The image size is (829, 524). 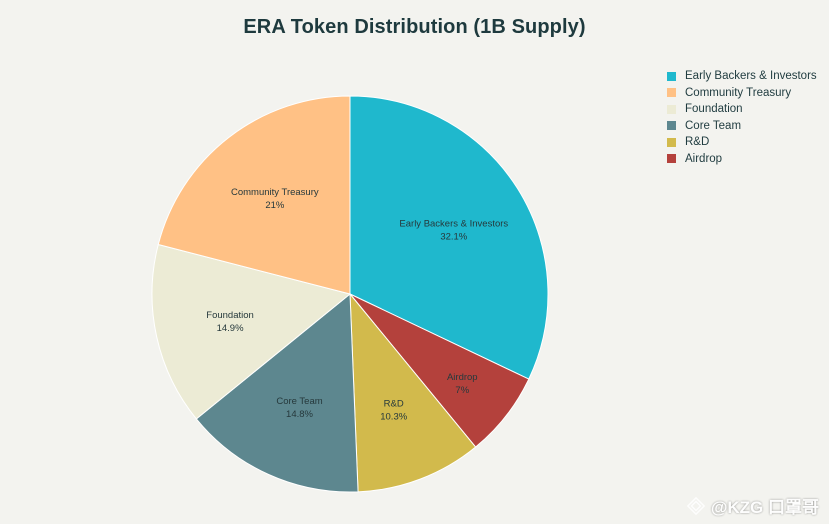 I want to click on slice-label-core-team: Core Team, so click(x=299, y=401).